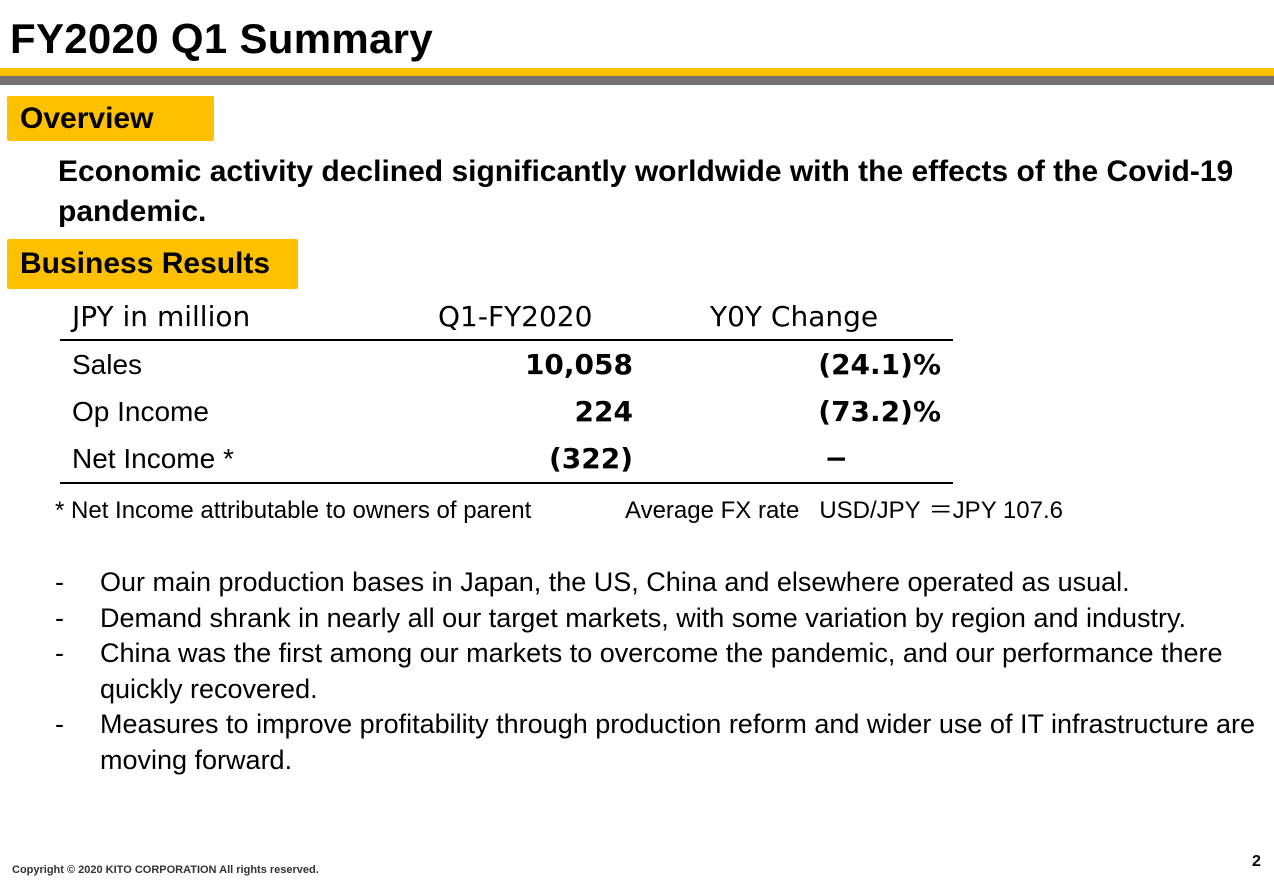 The width and height of the screenshot is (1274, 882). What do you see at coordinates (879, 364) in the screenshot?
I see `row-change: (24.1)%` at bounding box center [879, 364].